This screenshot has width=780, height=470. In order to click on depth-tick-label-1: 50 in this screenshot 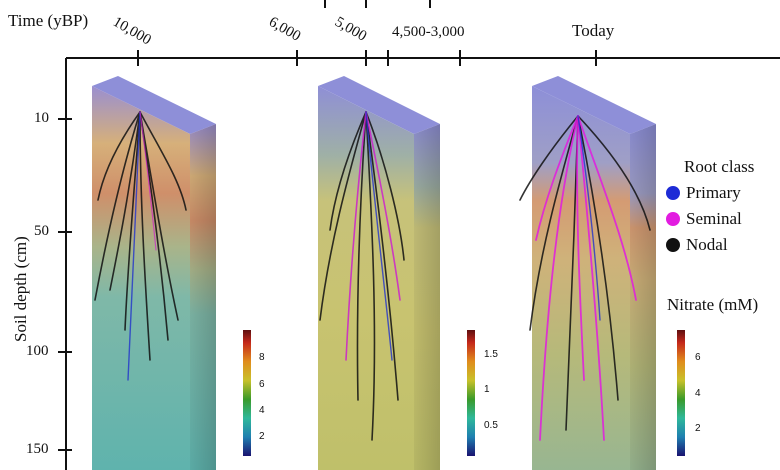, I will do `click(41, 231)`.